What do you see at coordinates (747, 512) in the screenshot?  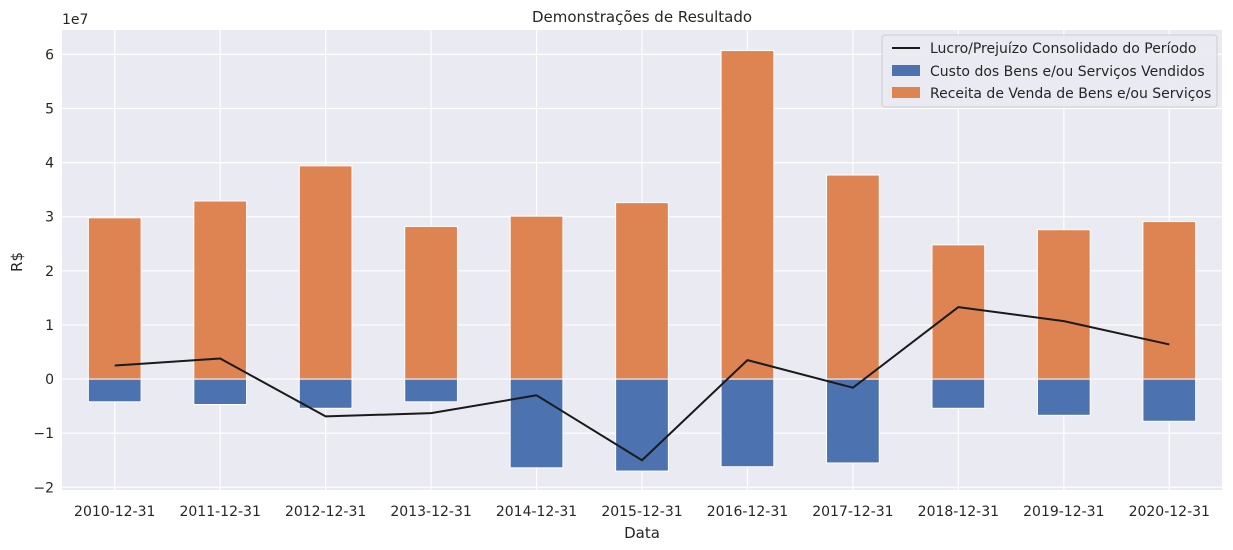 I see `x-tick-label: 2016-12-31` at bounding box center [747, 512].